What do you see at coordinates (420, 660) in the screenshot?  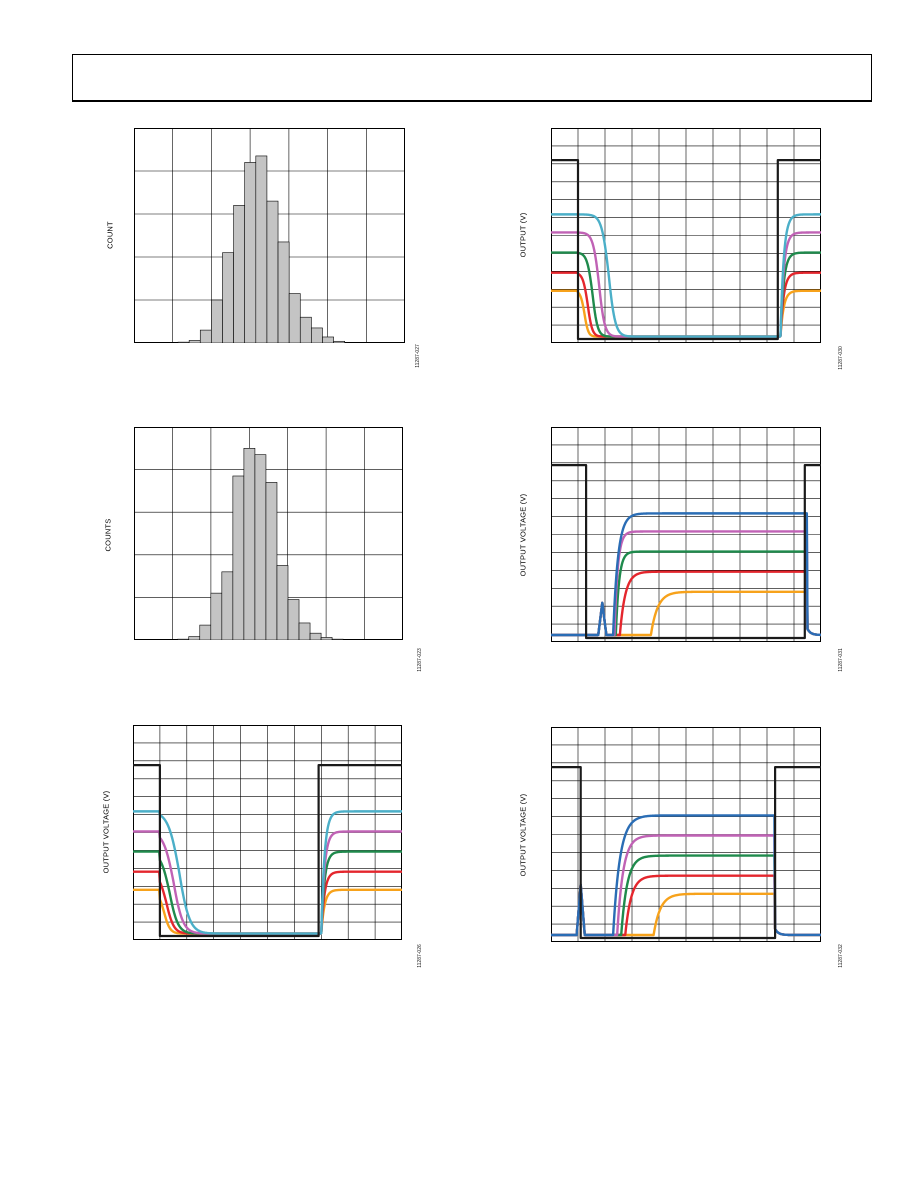 I see `figure-id: 11287-023` at bounding box center [420, 660].